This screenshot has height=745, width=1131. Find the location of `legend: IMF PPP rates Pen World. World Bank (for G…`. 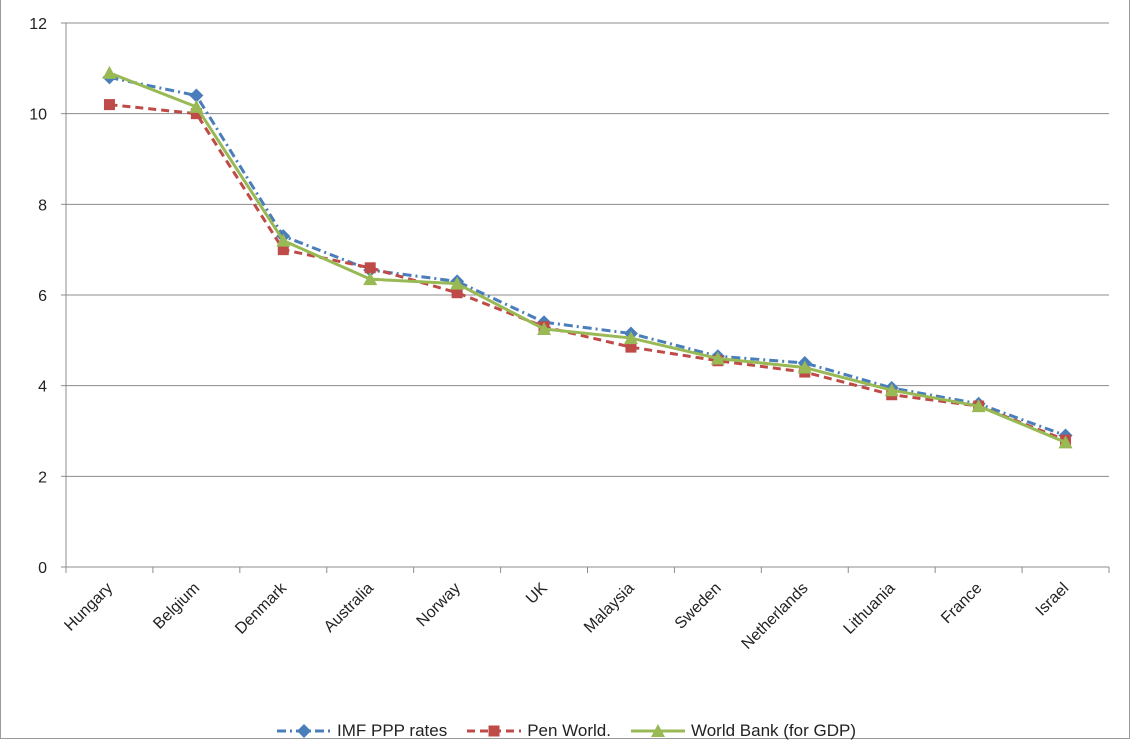

legend: IMF PPP rates Pen World. World Bank (for G… is located at coordinates (565, 731).